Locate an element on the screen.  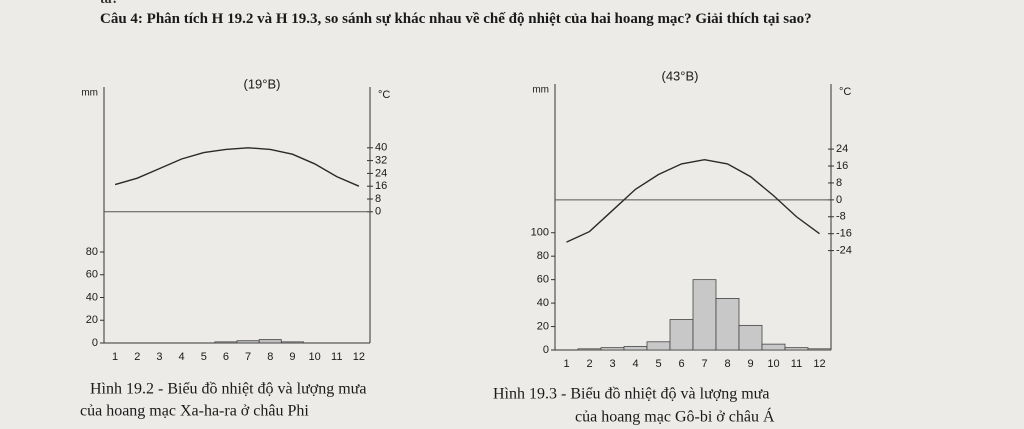
y2-tick-label: 32 is located at coordinates (381, 161).